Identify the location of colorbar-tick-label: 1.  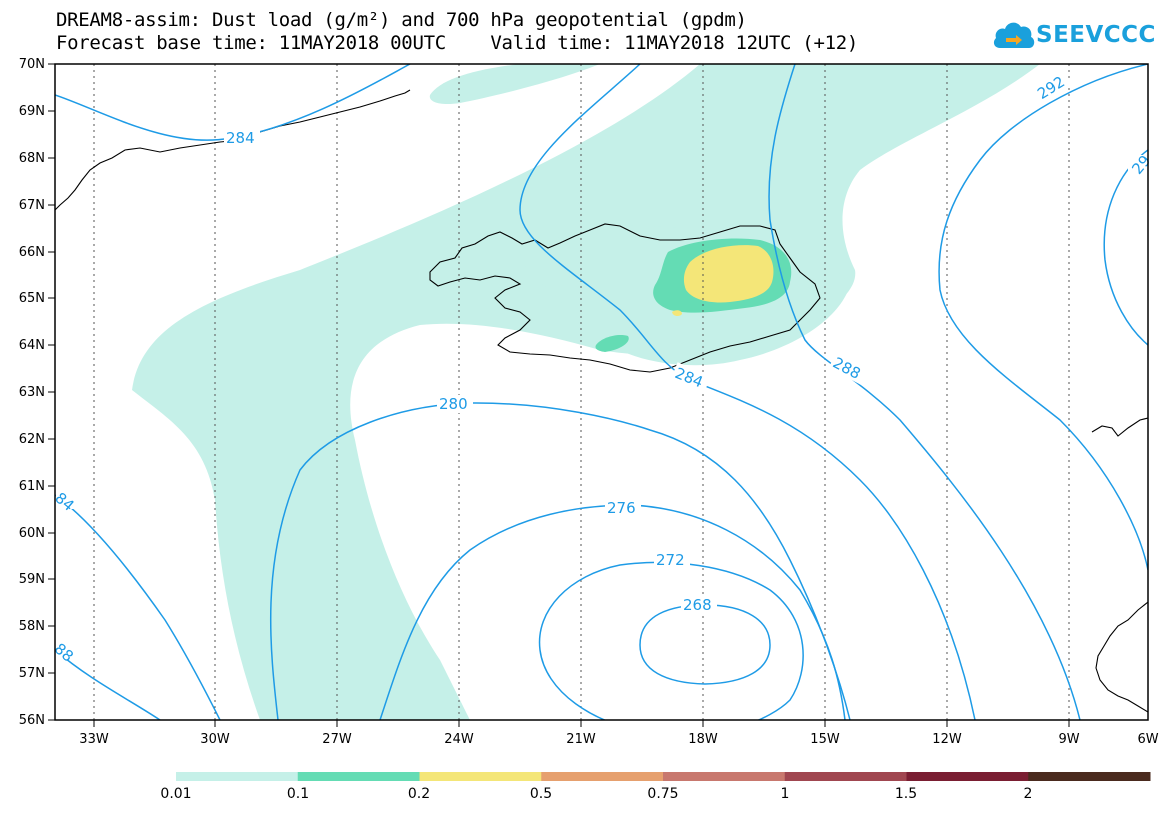
(785, 794).